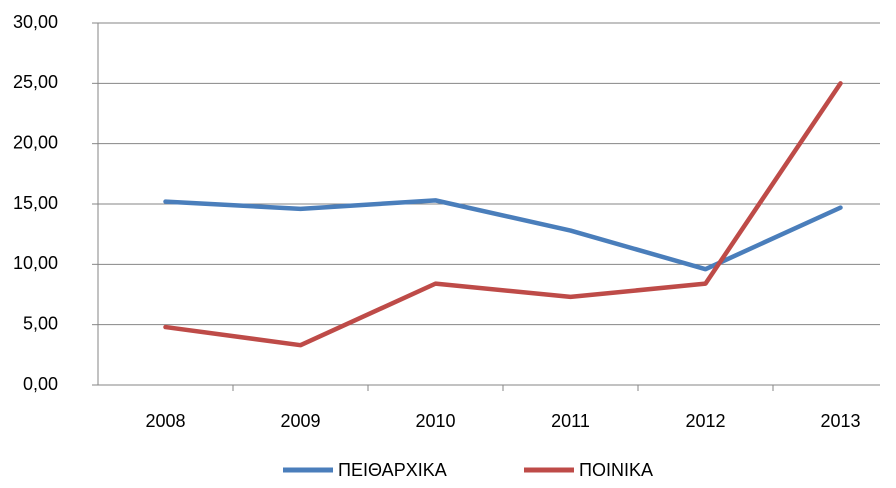  Describe the element at coordinates (840, 421) in the screenshot. I see `x-tick-label: 2013` at that location.